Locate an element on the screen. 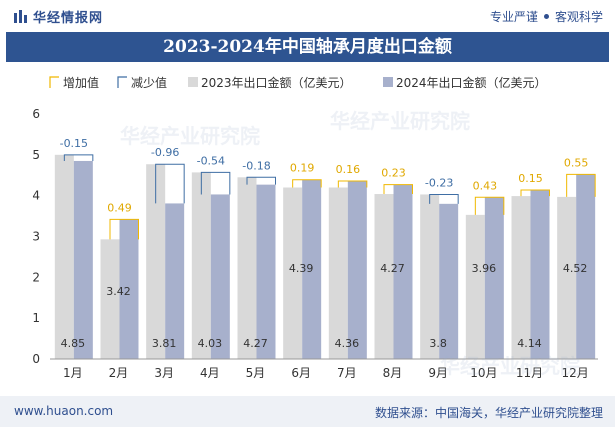 The height and width of the screenshot is (427, 615). legend-decrease-icon is located at coordinates (122, 82).